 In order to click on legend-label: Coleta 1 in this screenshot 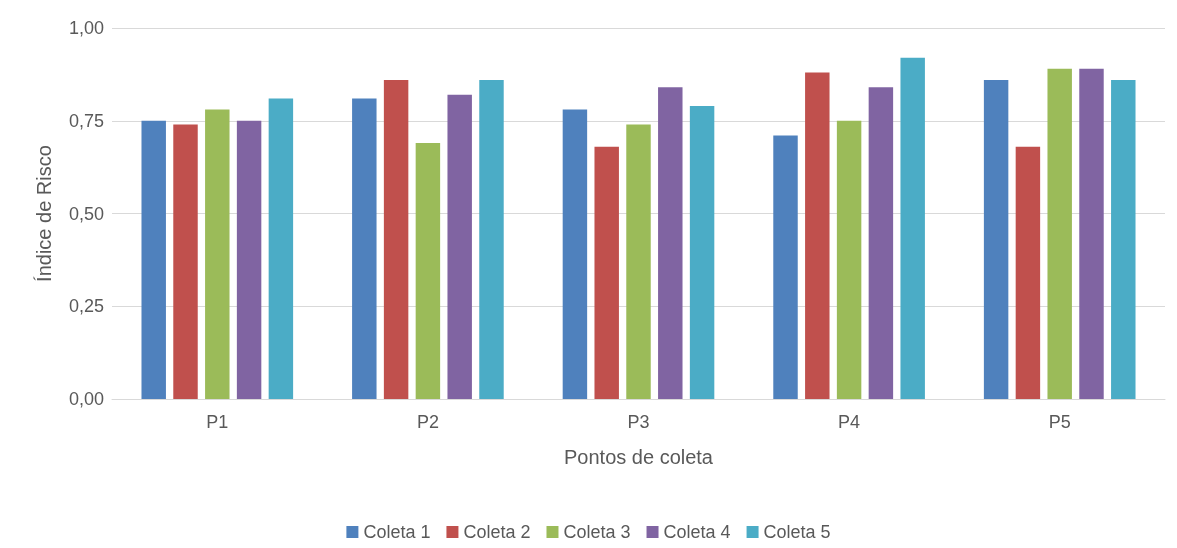, I will do `click(397, 532)`.